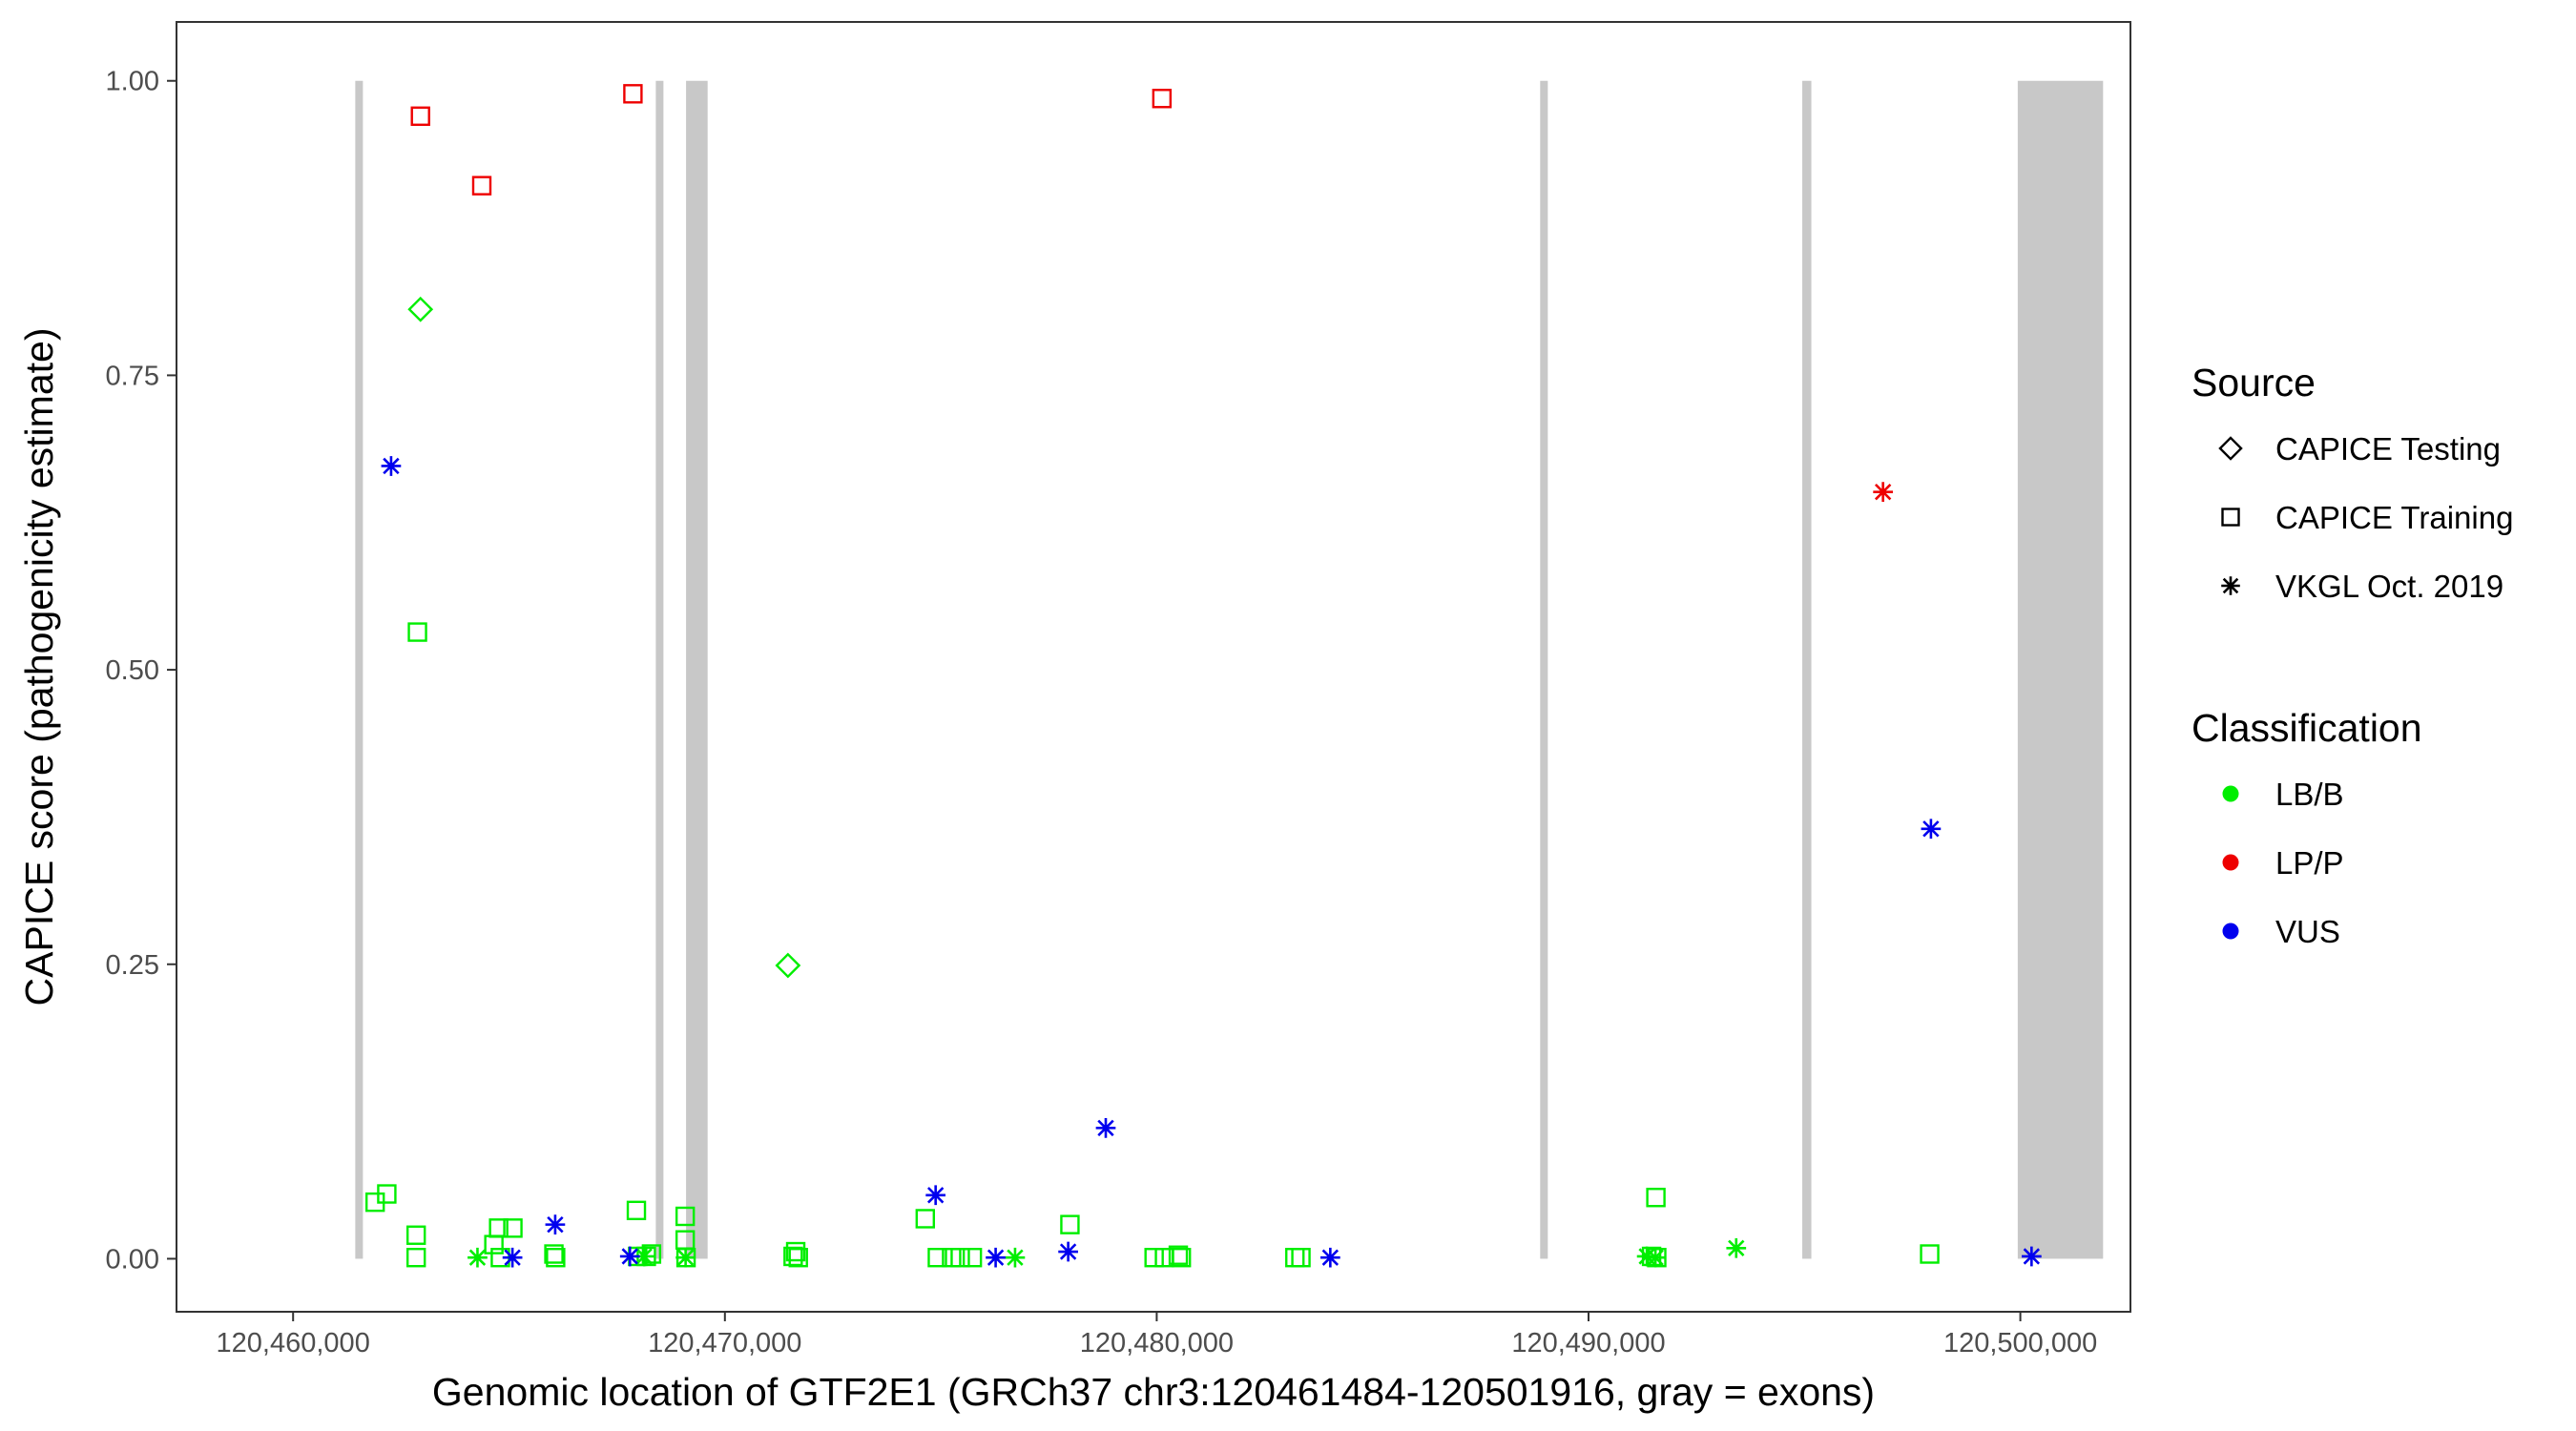 Image resolution: width=2576 pixels, height=1431 pixels. What do you see at coordinates (1157, 1343) in the screenshot?
I see `x-tick-label: 120,480,000` at bounding box center [1157, 1343].